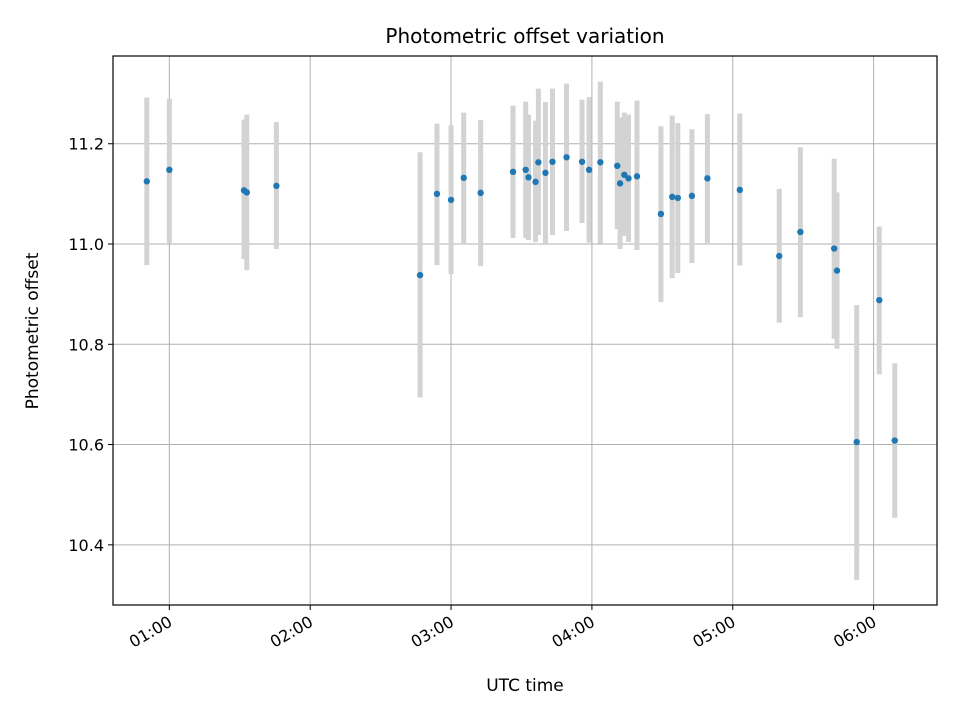  What do you see at coordinates (33, 330) in the screenshot?
I see `y-axis-label: Photometric offset` at bounding box center [33, 330].